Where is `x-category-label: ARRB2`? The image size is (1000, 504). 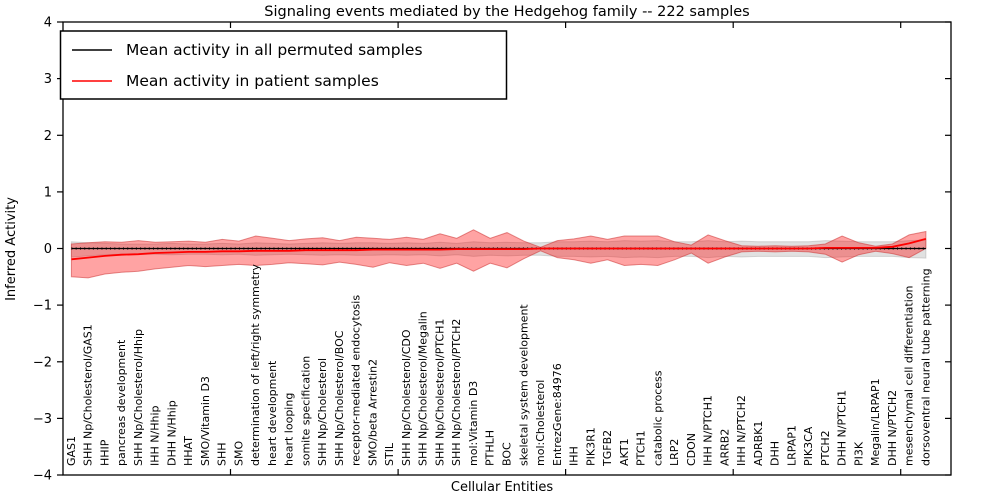
x-category-label: ARRB2 is located at coordinates (724, 447).